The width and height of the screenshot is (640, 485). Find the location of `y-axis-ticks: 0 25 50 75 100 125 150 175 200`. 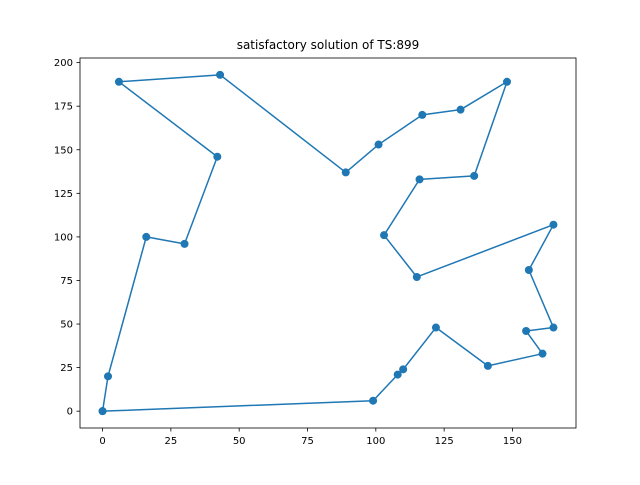

y-axis-ticks: 0 25 50 75 100 125 150 175 200 is located at coordinates (67, 238).